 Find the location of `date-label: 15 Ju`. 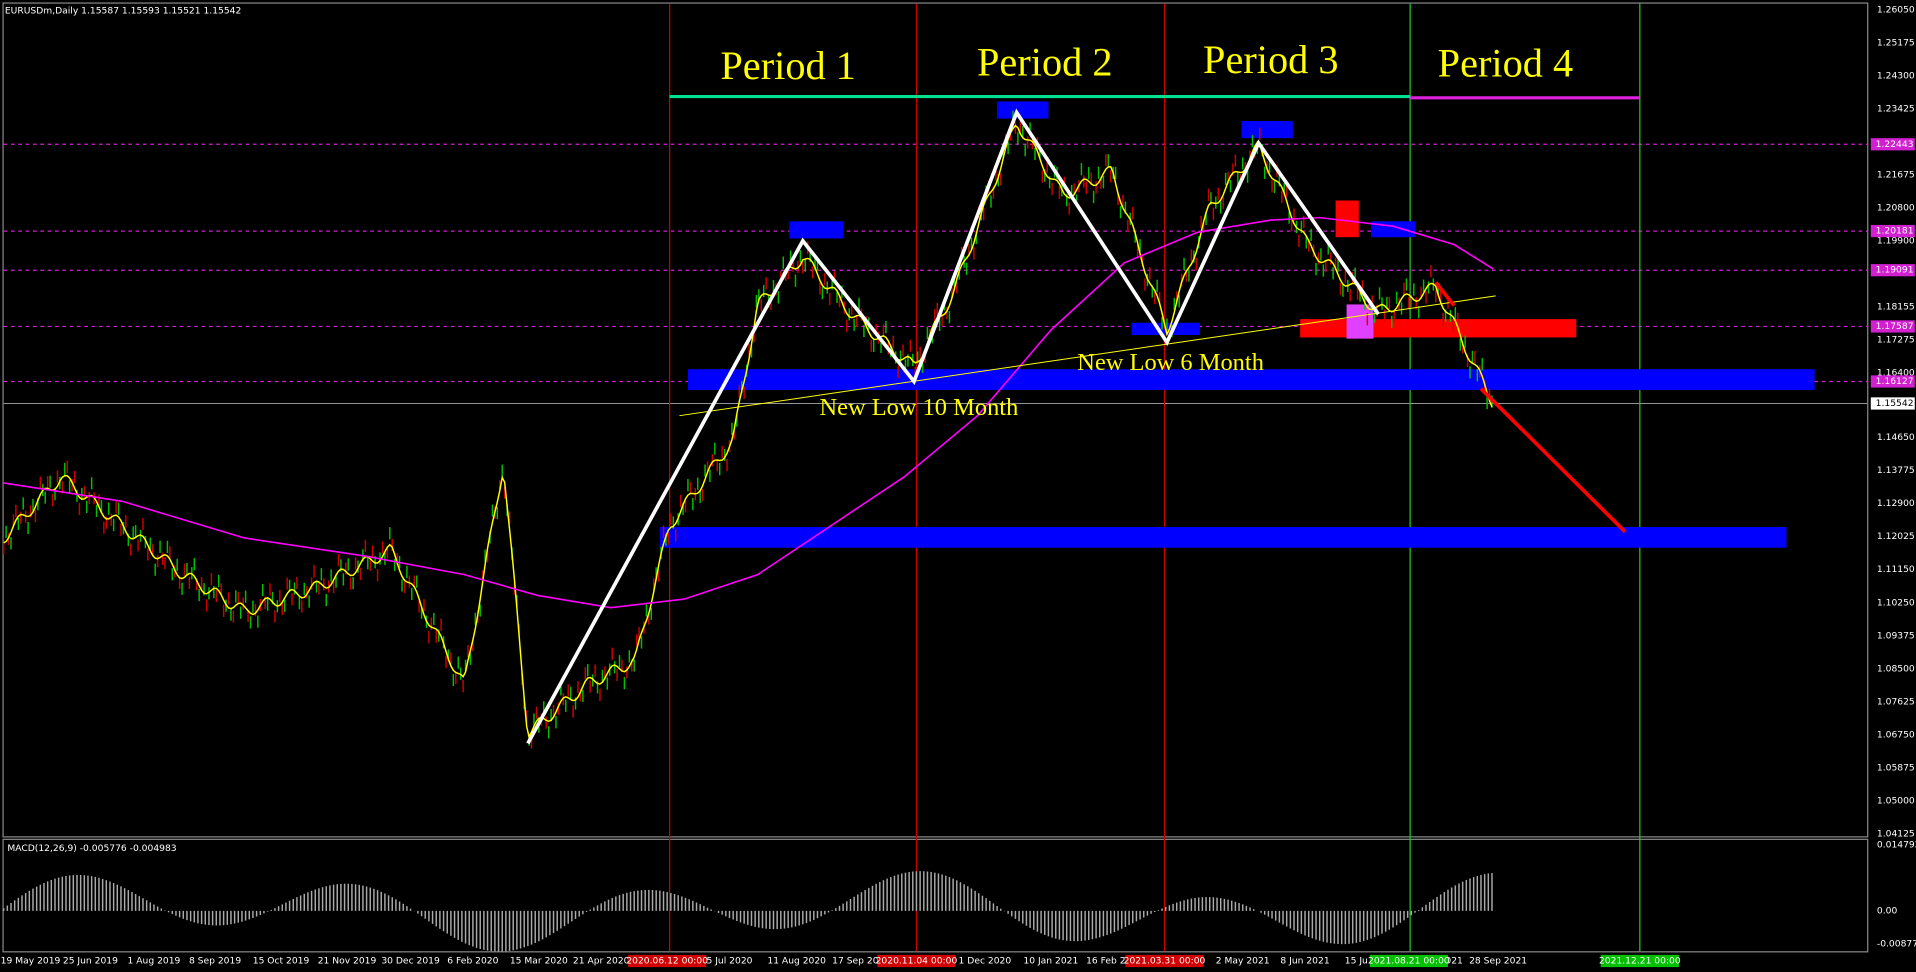

date-label: 15 Ju is located at coordinates (1356, 960).